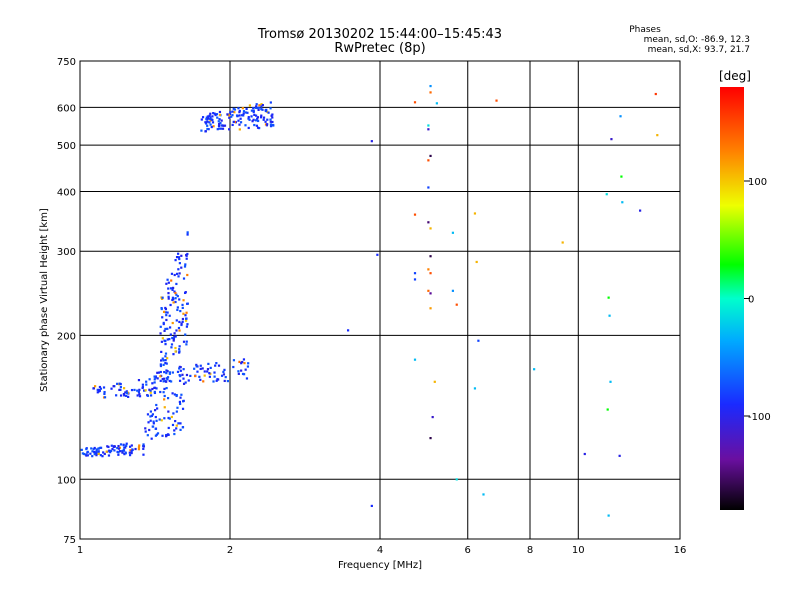 The image size is (800, 604). Describe the element at coordinates (751, 300) in the screenshot. I see `colorbar-tick-label: 0` at that location.